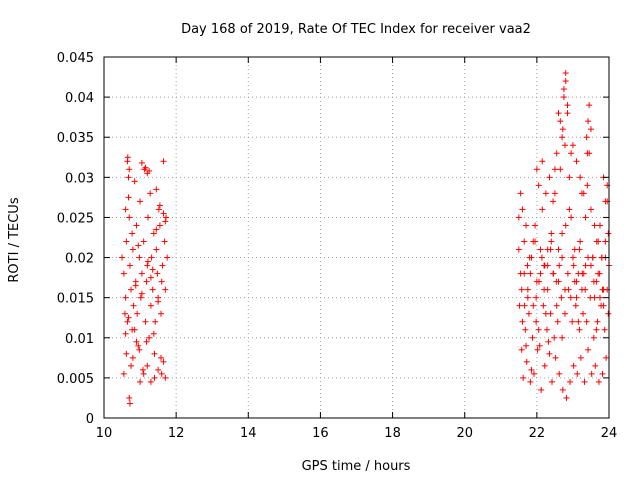 The height and width of the screenshot is (480, 640). What do you see at coordinates (75, 218) in the screenshot?
I see `y-tick-label: 0.025` at bounding box center [75, 218].